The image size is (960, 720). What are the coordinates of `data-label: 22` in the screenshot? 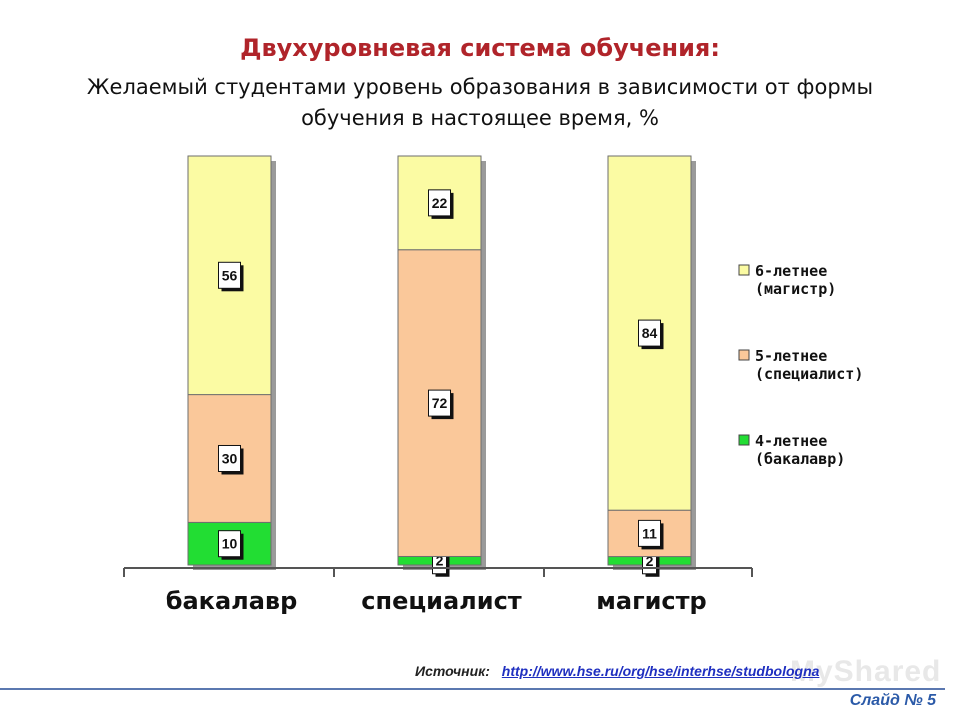 It's located at (440, 203).